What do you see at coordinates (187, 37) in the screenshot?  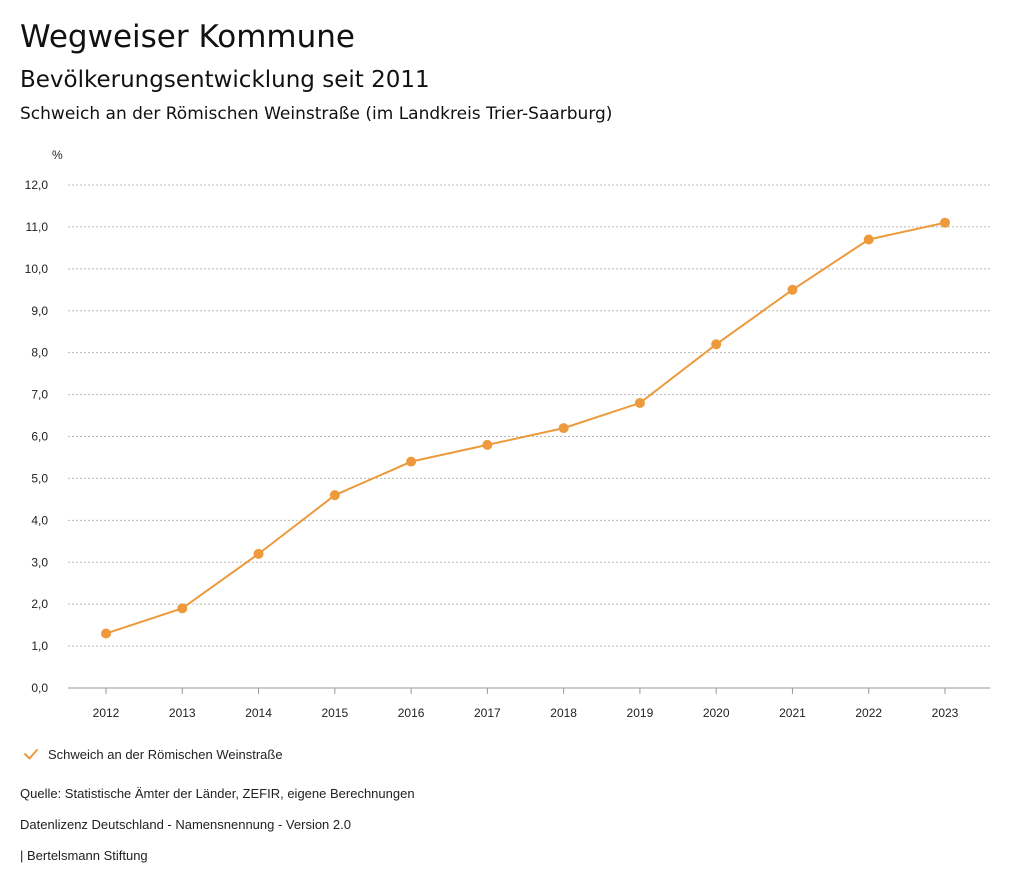 I see `app-title: Wegweiser Kommune` at bounding box center [187, 37].